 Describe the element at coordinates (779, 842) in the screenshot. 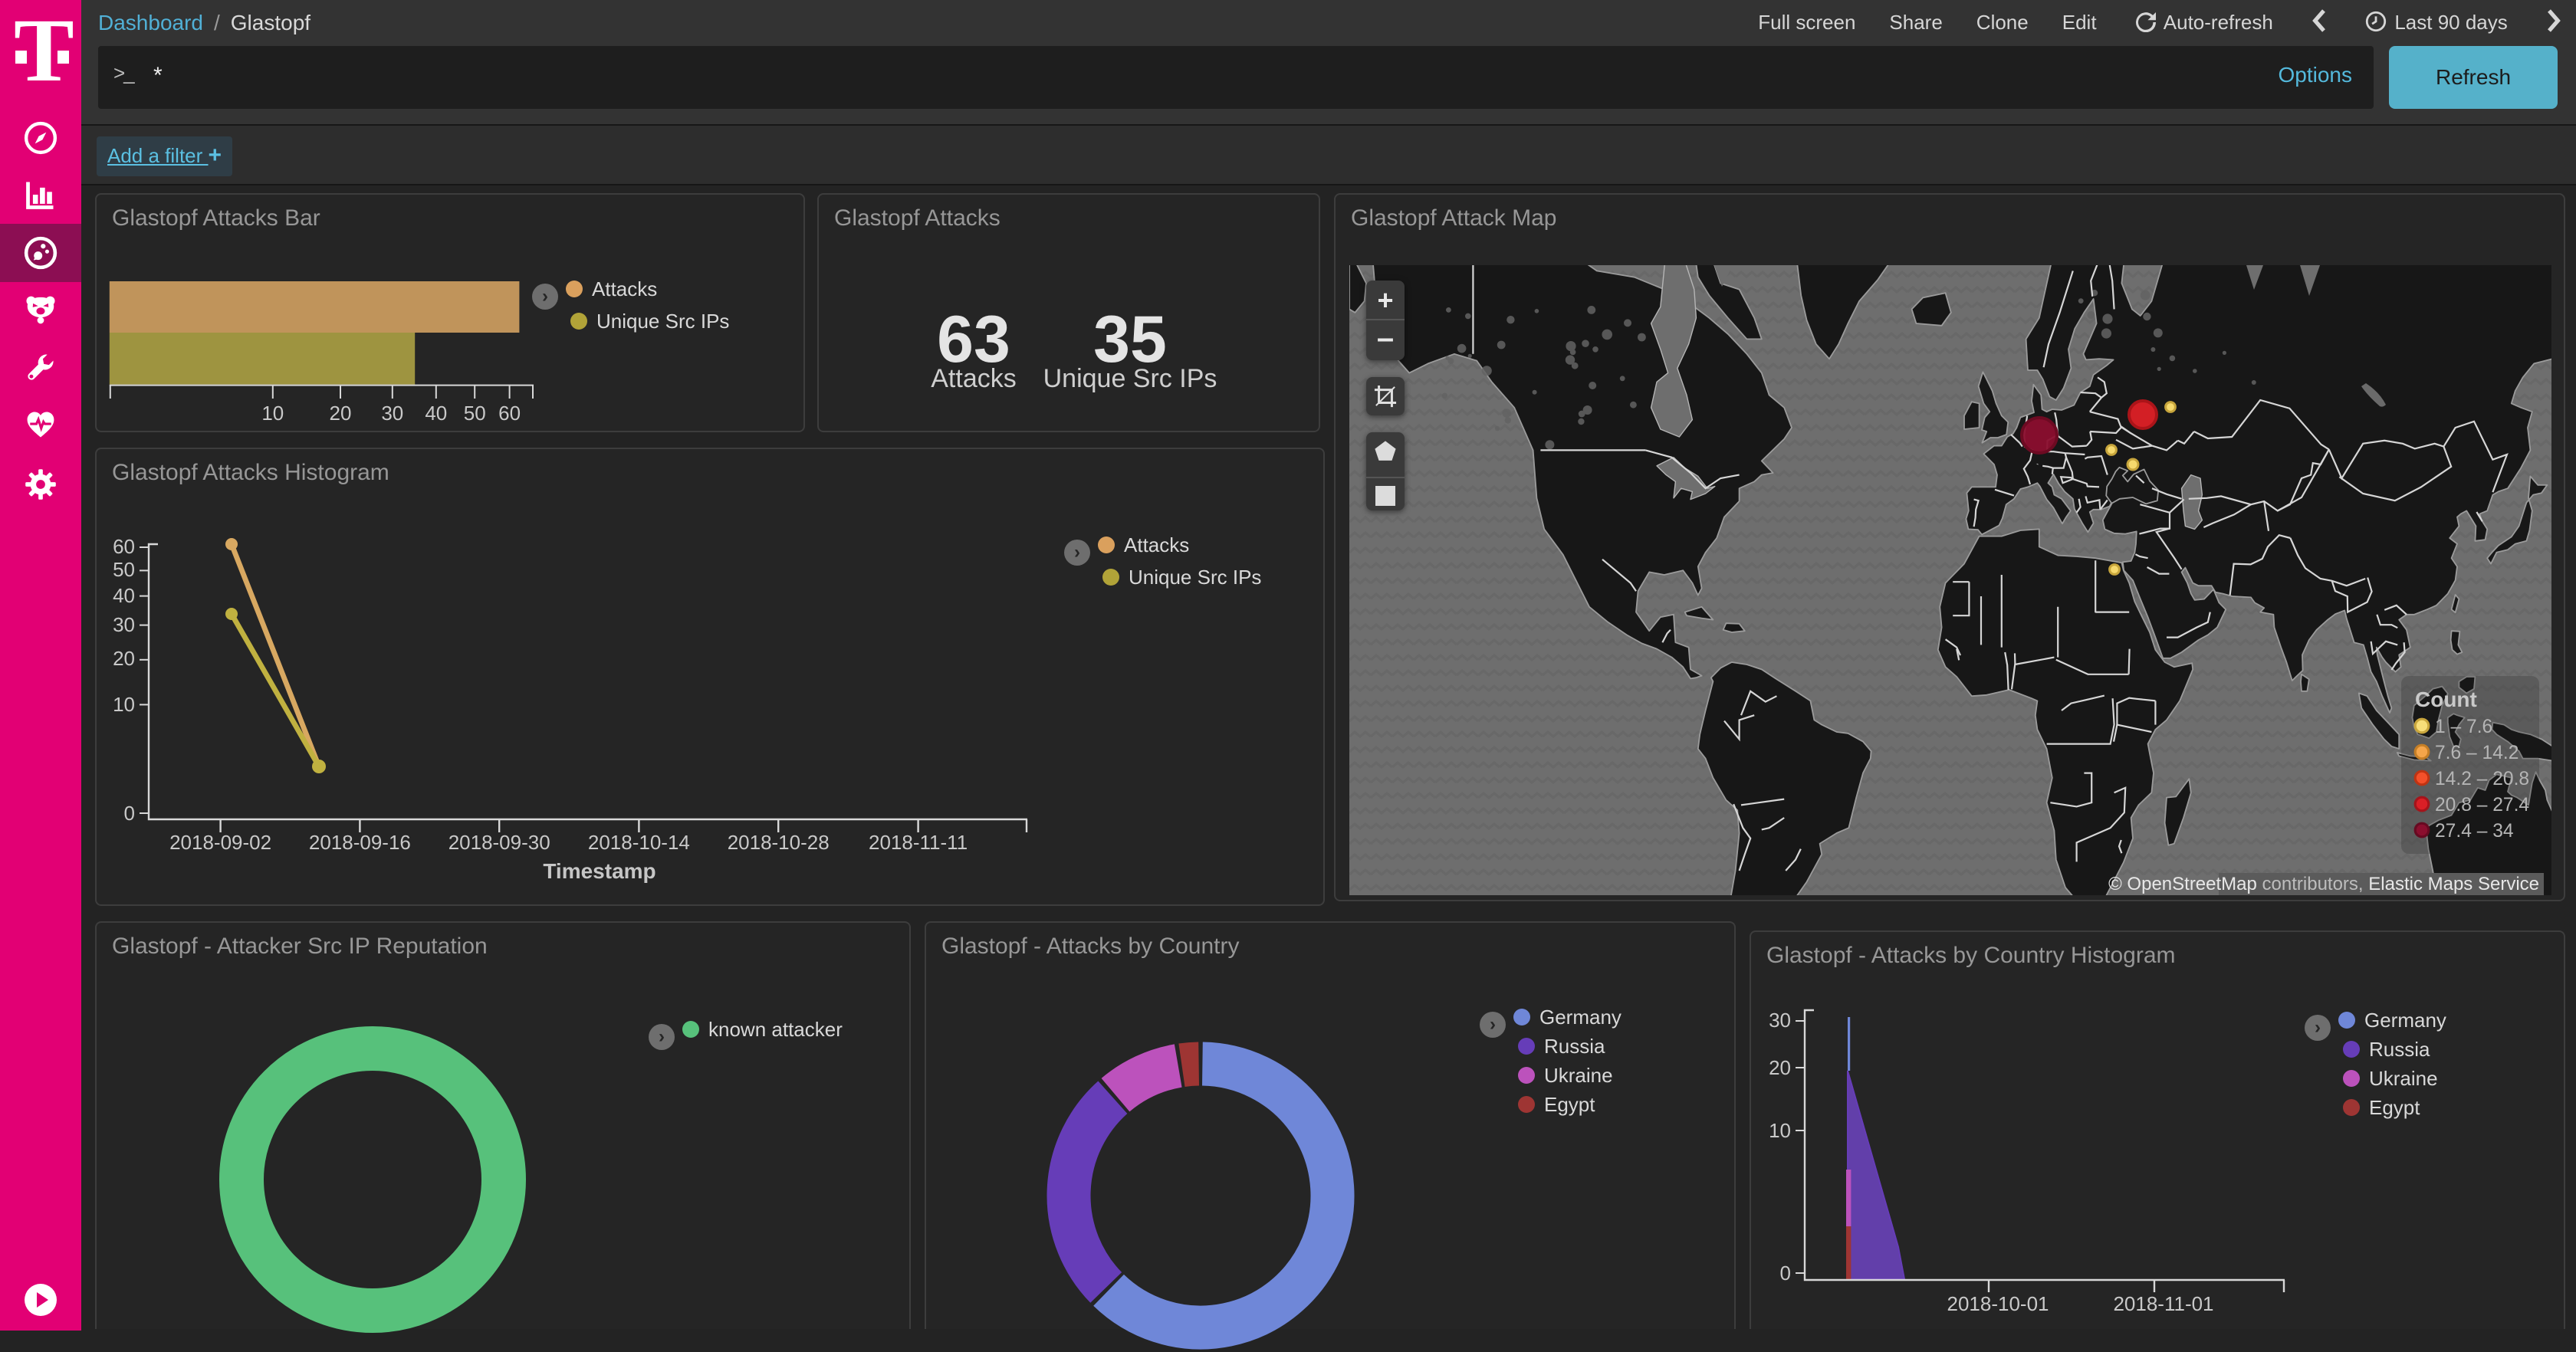

I see `svg-text: 2018-10-28` at that location.